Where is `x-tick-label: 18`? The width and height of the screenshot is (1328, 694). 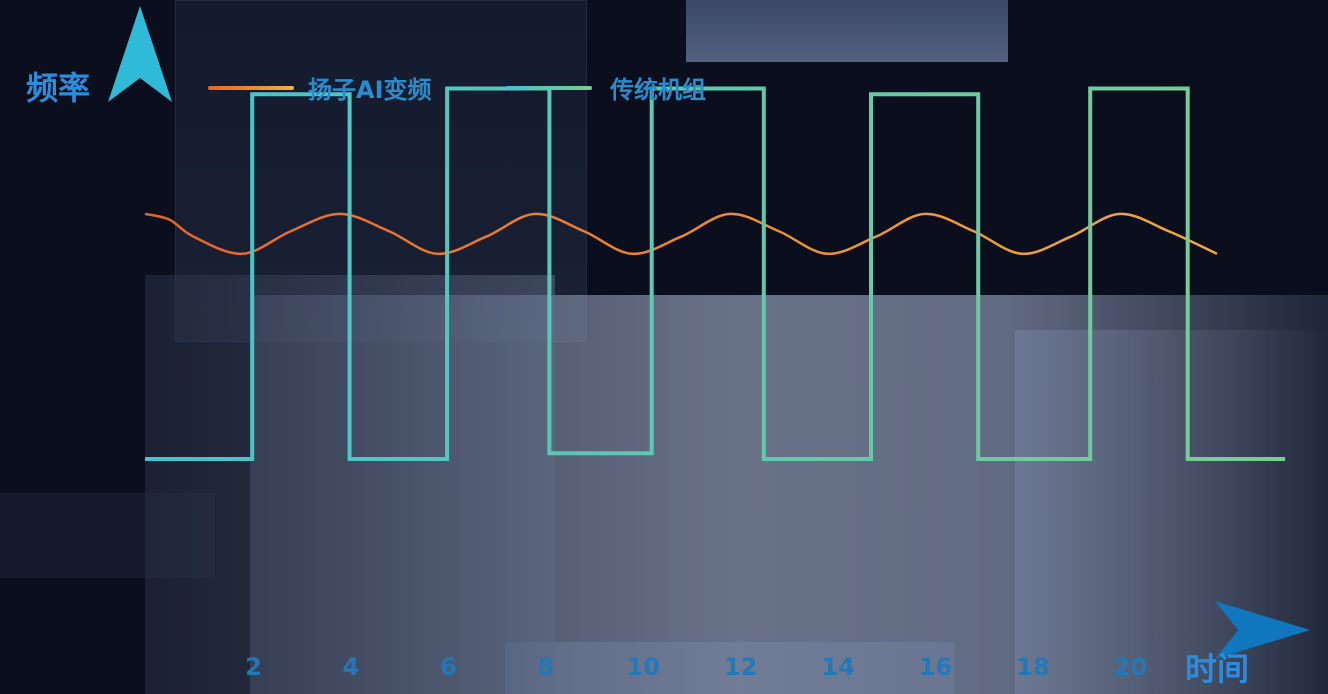 x-tick-label: 18 is located at coordinates (1033, 667).